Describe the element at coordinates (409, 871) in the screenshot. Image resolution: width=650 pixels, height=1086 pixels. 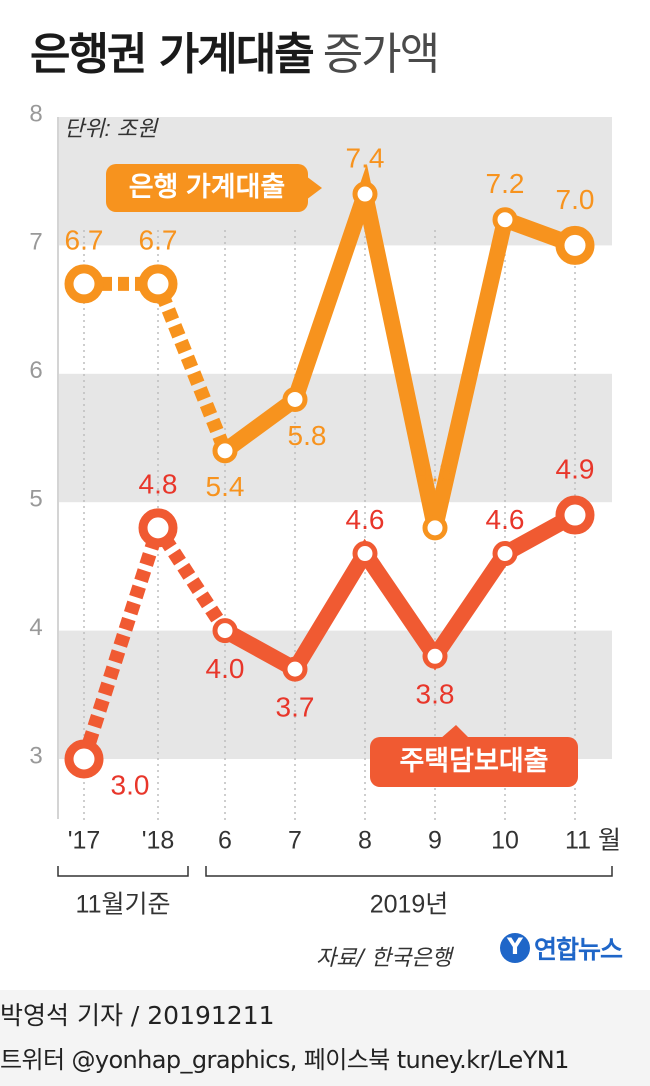
I see `bracket-right` at that location.